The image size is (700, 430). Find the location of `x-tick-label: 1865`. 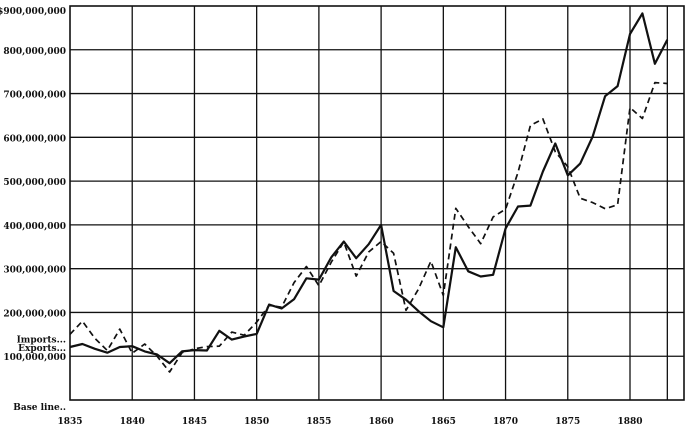

x-tick-label: 1865 is located at coordinates (443, 422).